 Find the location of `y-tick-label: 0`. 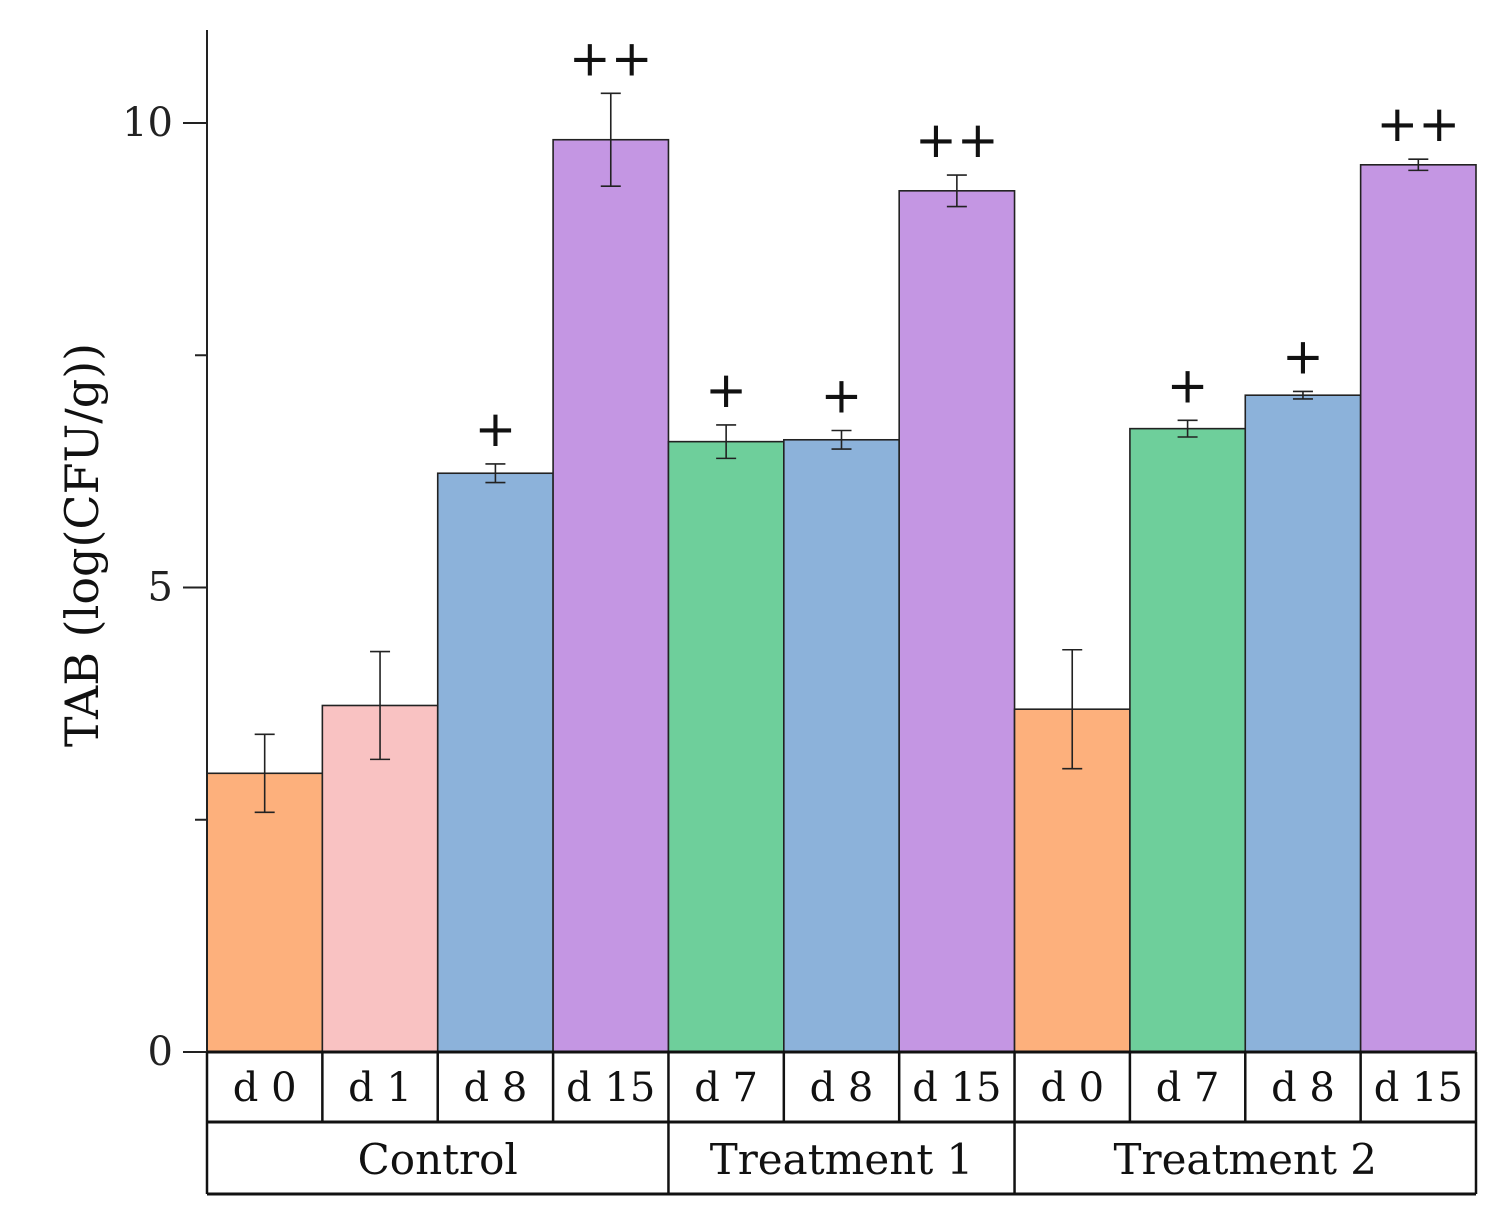

y-tick-label: 0 is located at coordinates (160, 1052).